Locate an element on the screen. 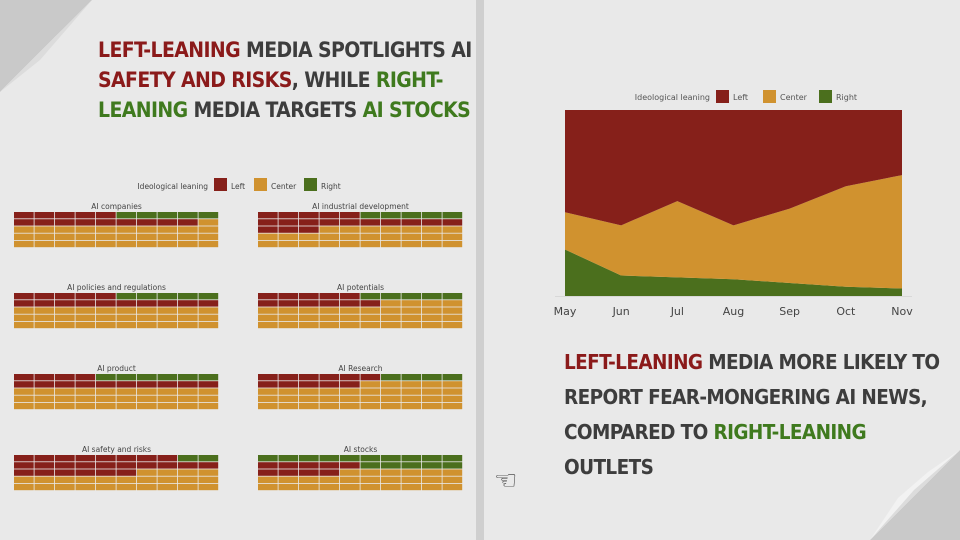 This screenshot has width=960, height=540. headline-text: MEDIA TARGETS is located at coordinates (275, 110).